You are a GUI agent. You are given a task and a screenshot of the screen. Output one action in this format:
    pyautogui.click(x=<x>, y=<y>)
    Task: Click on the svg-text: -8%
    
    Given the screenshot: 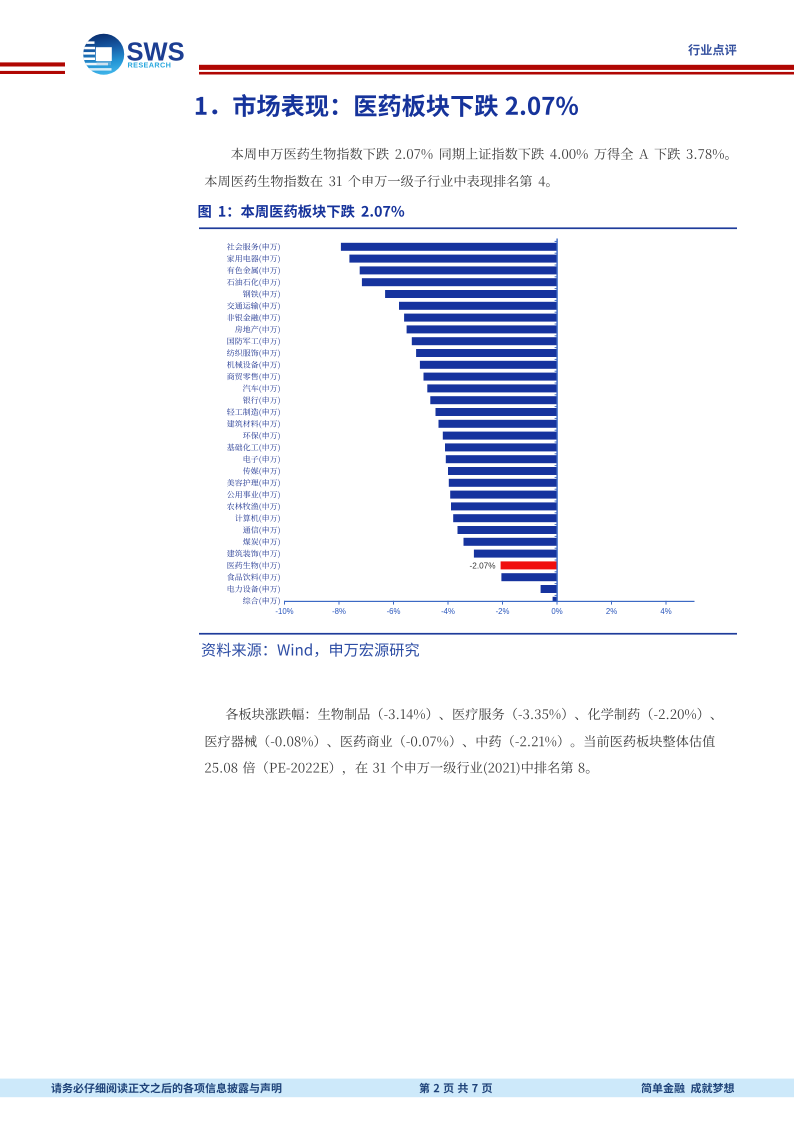 What is the action you would take?
    pyautogui.click(x=339, y=611)
    